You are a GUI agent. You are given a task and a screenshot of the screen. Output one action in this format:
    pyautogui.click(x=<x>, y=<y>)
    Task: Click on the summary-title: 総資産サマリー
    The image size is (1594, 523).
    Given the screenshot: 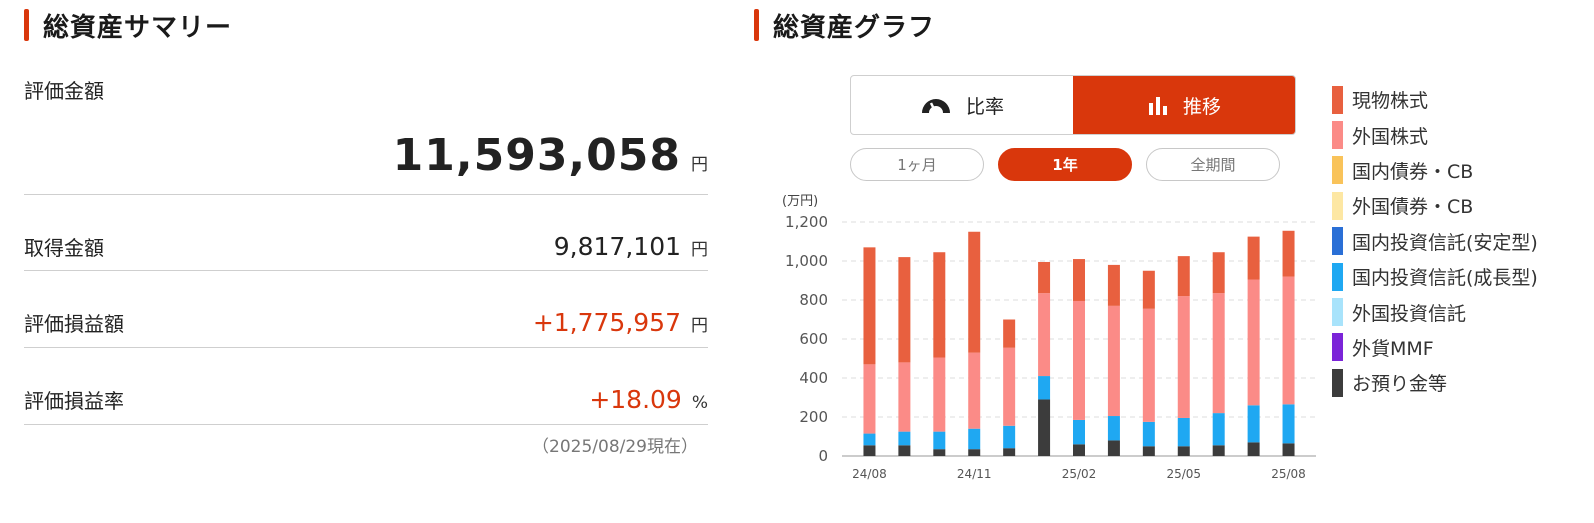 What is the action you would take?
    pyautogui.click(x=138, y=27)
    